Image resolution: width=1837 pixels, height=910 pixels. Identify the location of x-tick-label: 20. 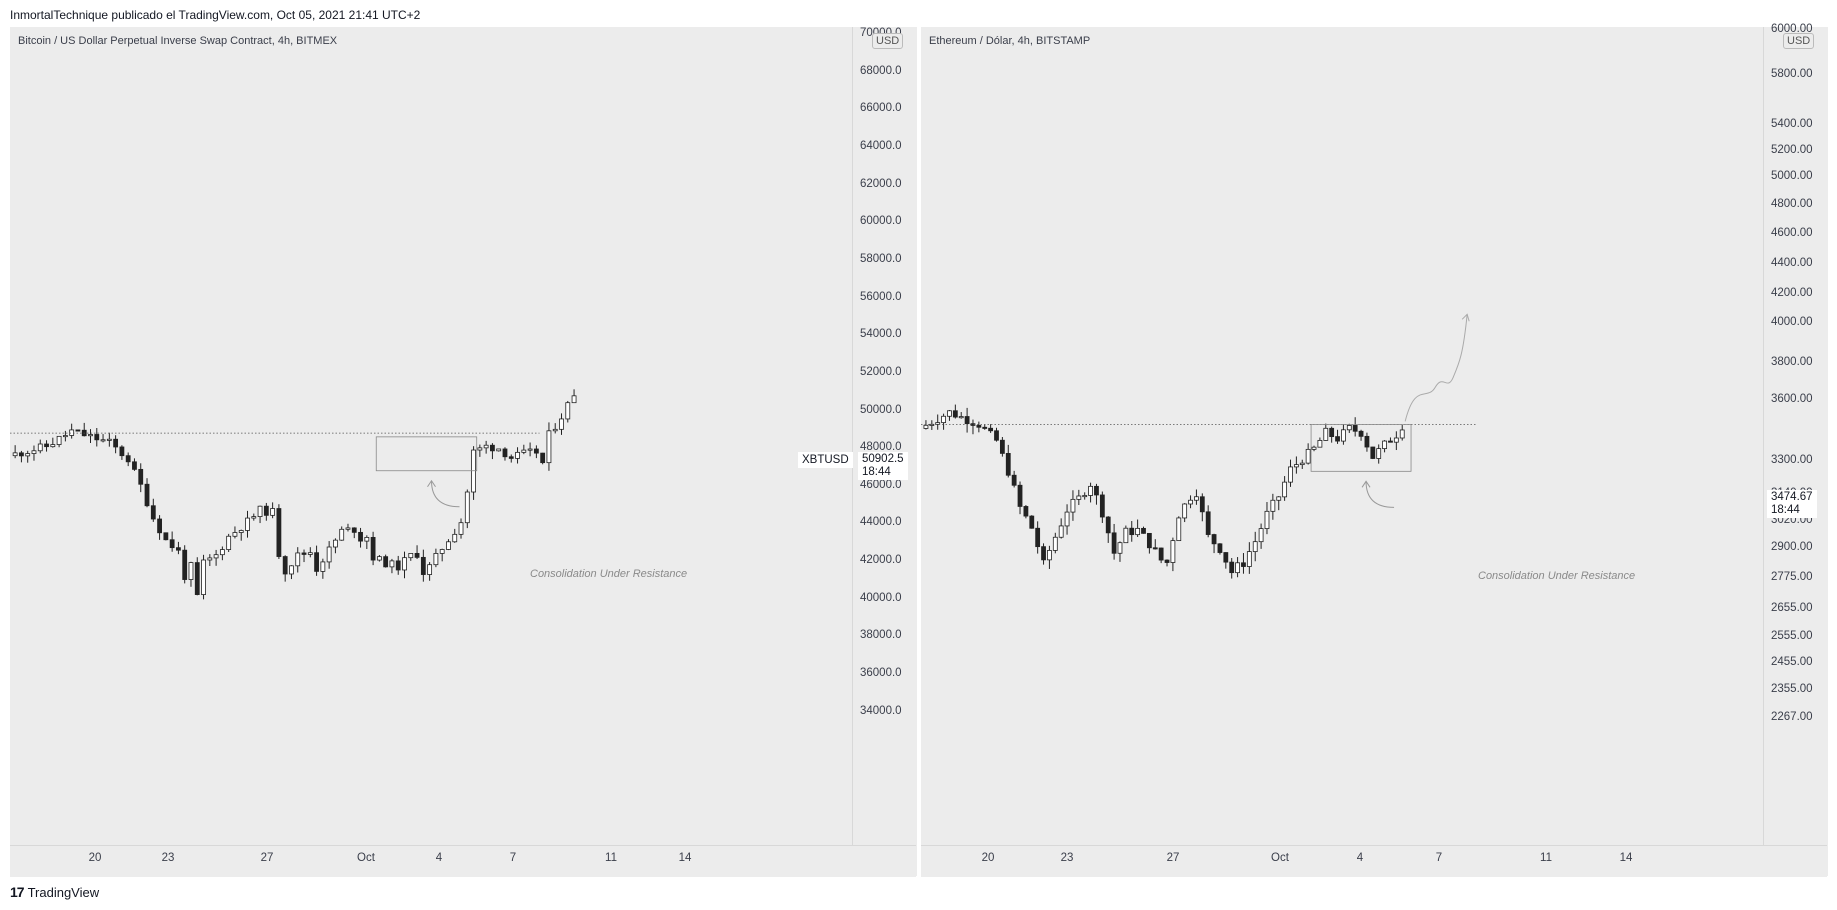
(988, 858).